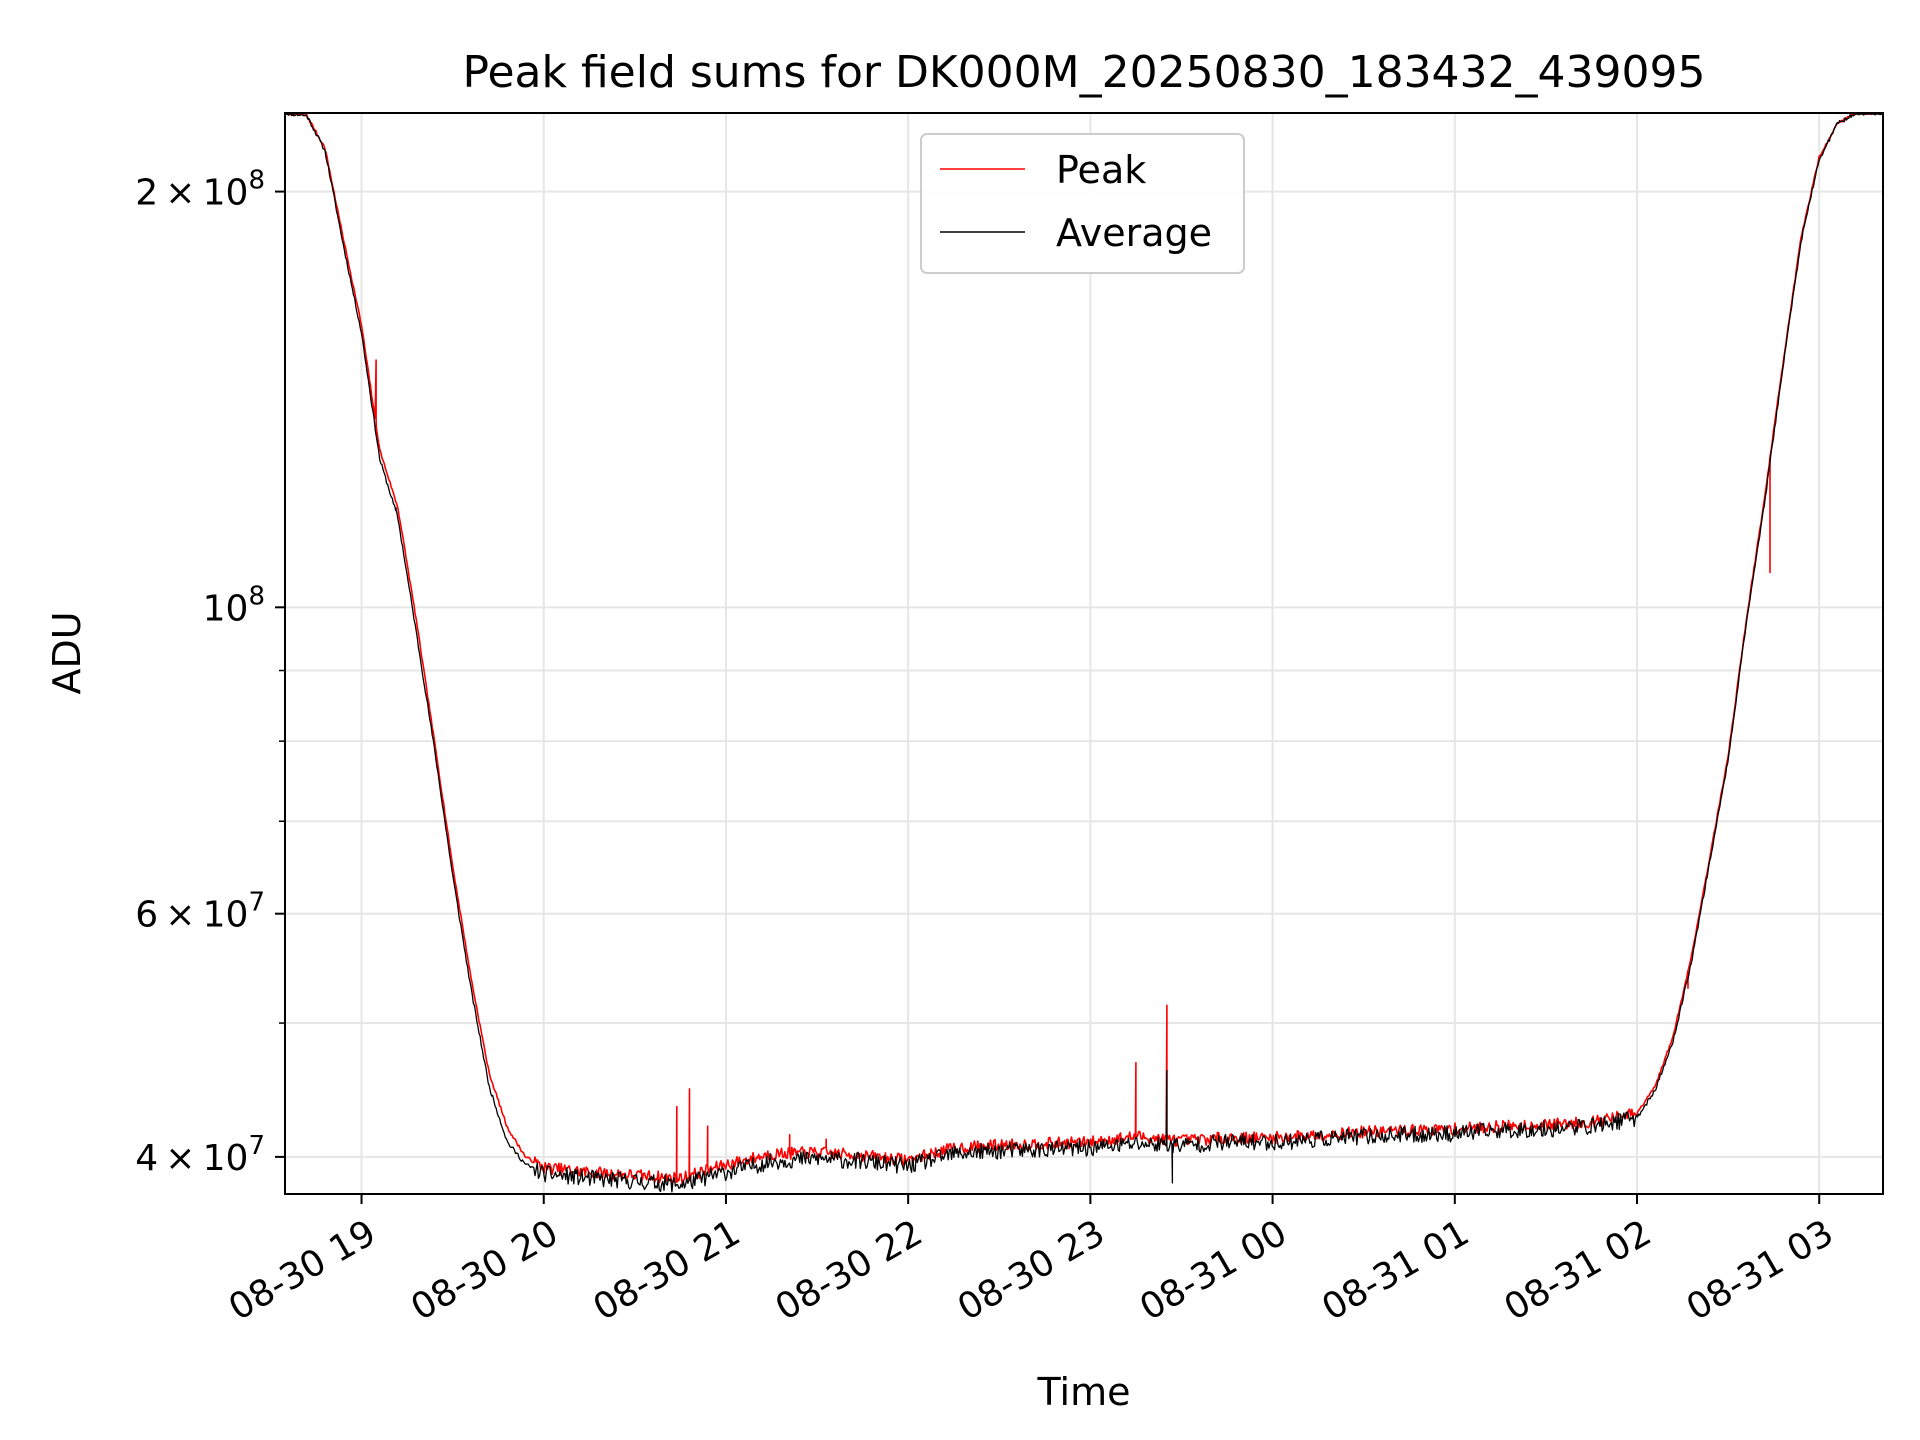  What do you see at coordinates (200, 1155) in the screenshot?
I see `y-tick-label: 4 × 107` at bounding box center [200, 1155].